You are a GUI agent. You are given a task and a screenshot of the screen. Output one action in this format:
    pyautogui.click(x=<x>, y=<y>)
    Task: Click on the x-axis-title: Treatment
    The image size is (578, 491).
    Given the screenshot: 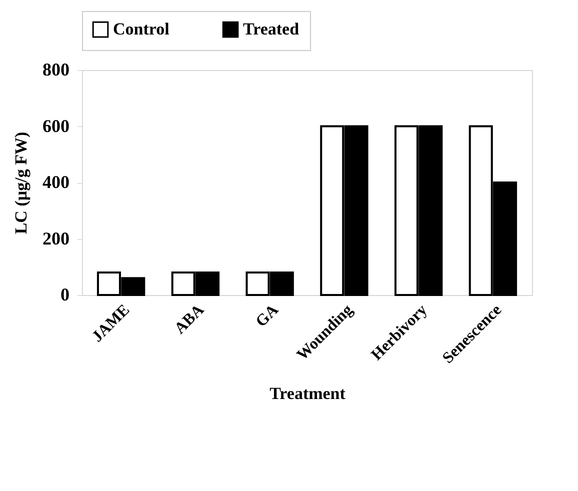 What is the action you would take?
    pyautogui.click(x=308, y=394)
    